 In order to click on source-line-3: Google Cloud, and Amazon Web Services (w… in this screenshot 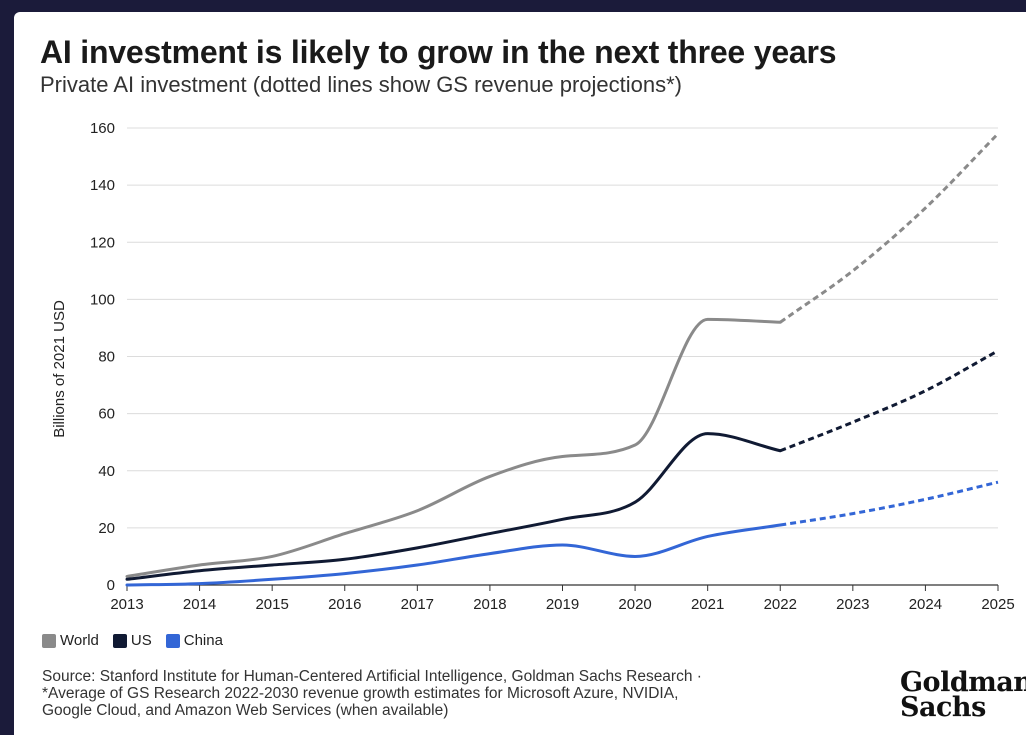, I will do `click(245, 710)`.